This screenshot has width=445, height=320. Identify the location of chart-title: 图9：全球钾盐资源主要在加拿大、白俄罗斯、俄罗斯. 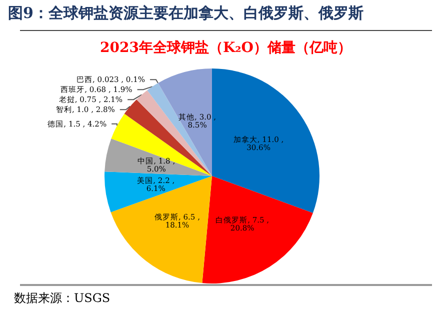
(186, 13).